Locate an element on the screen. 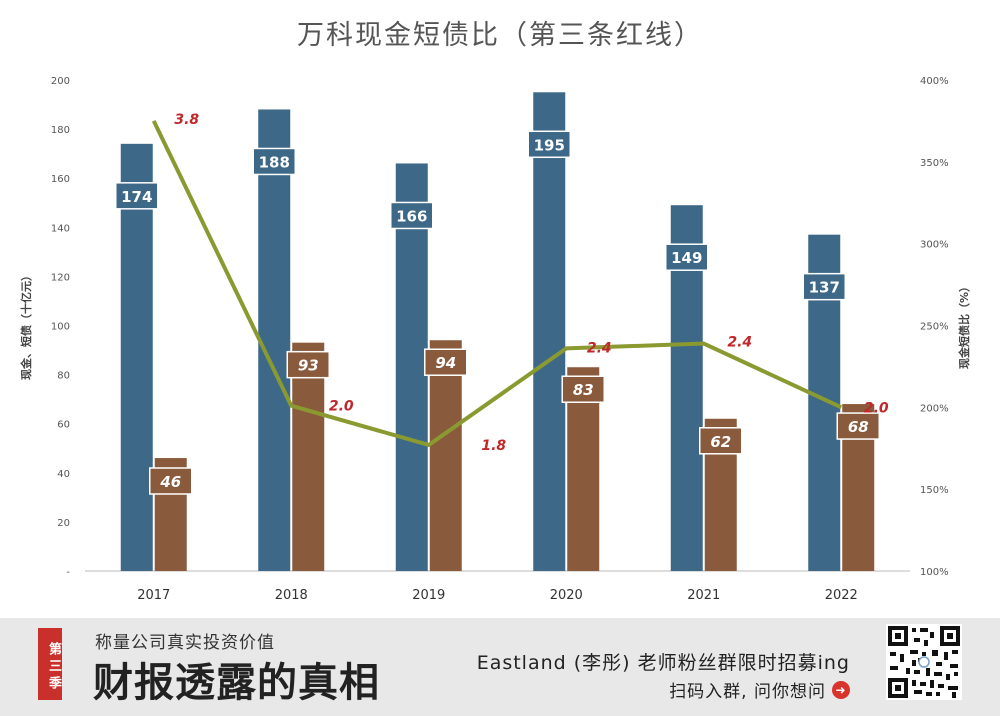 This screenshot has height=716, width=1000. x-tick-label: 2018 is located at coordinates (291, 595).